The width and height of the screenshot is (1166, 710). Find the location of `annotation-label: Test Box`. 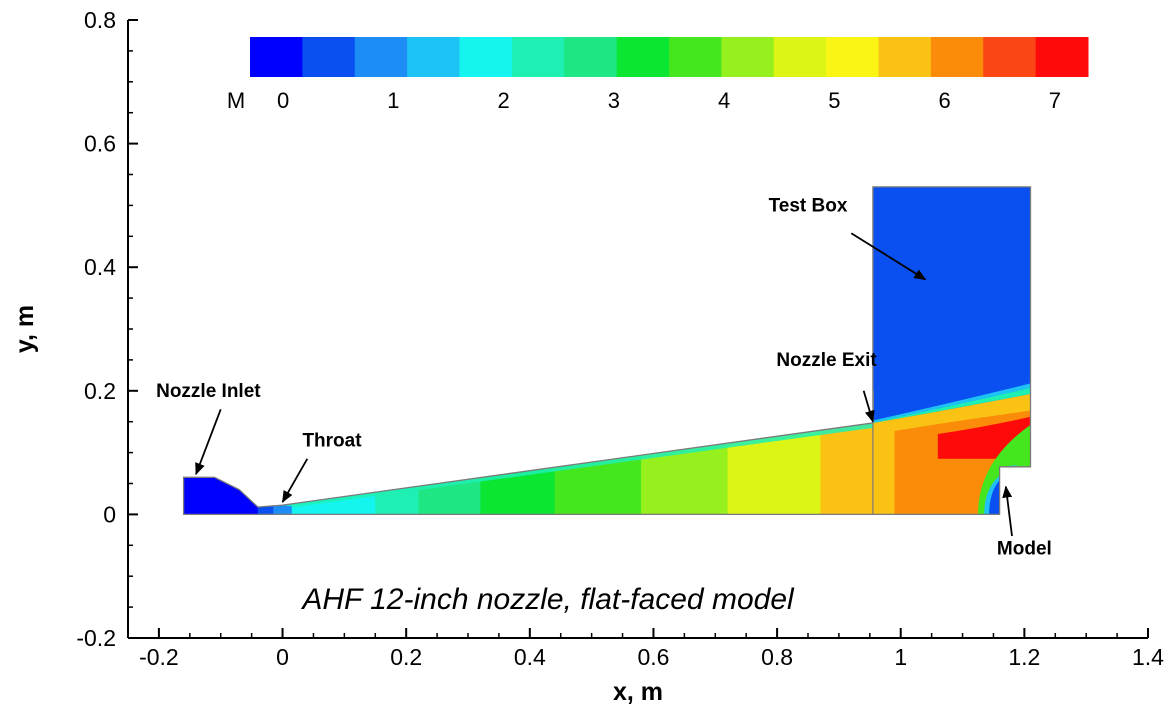

annotation-label: Test Box is located at coordinates (808, 206).